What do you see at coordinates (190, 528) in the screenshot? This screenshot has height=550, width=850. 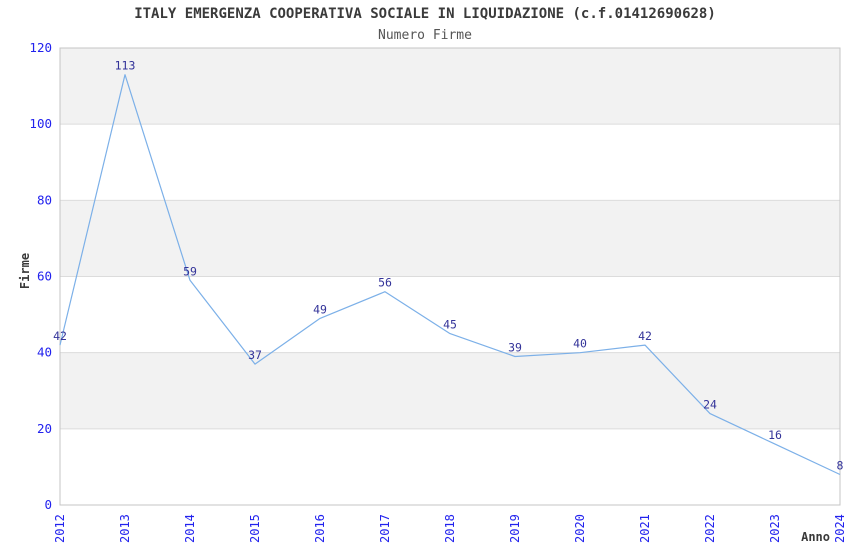 I see `x-tick-label: 2014` at bounding box center [190, 528].